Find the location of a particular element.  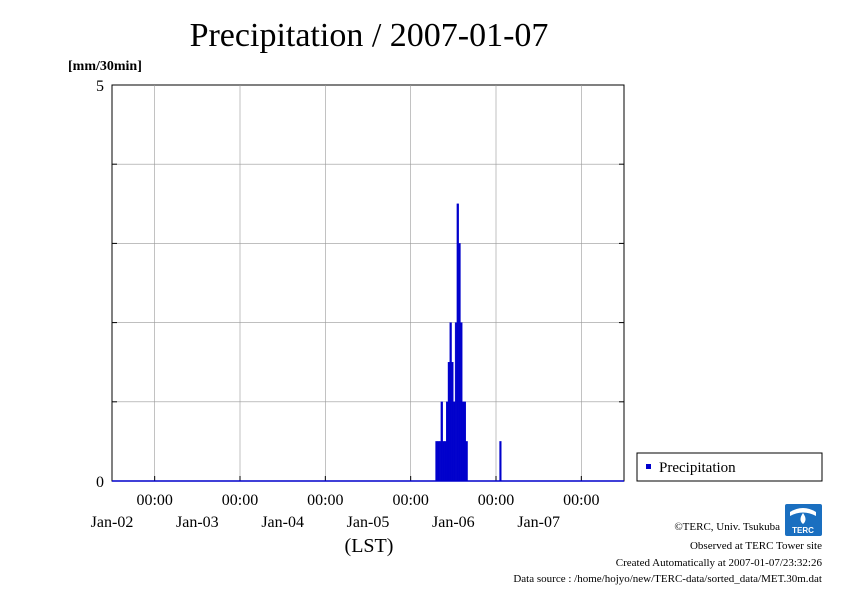

credit-observed: Observed at TERC Tower site is located at coordinates (756, 546).